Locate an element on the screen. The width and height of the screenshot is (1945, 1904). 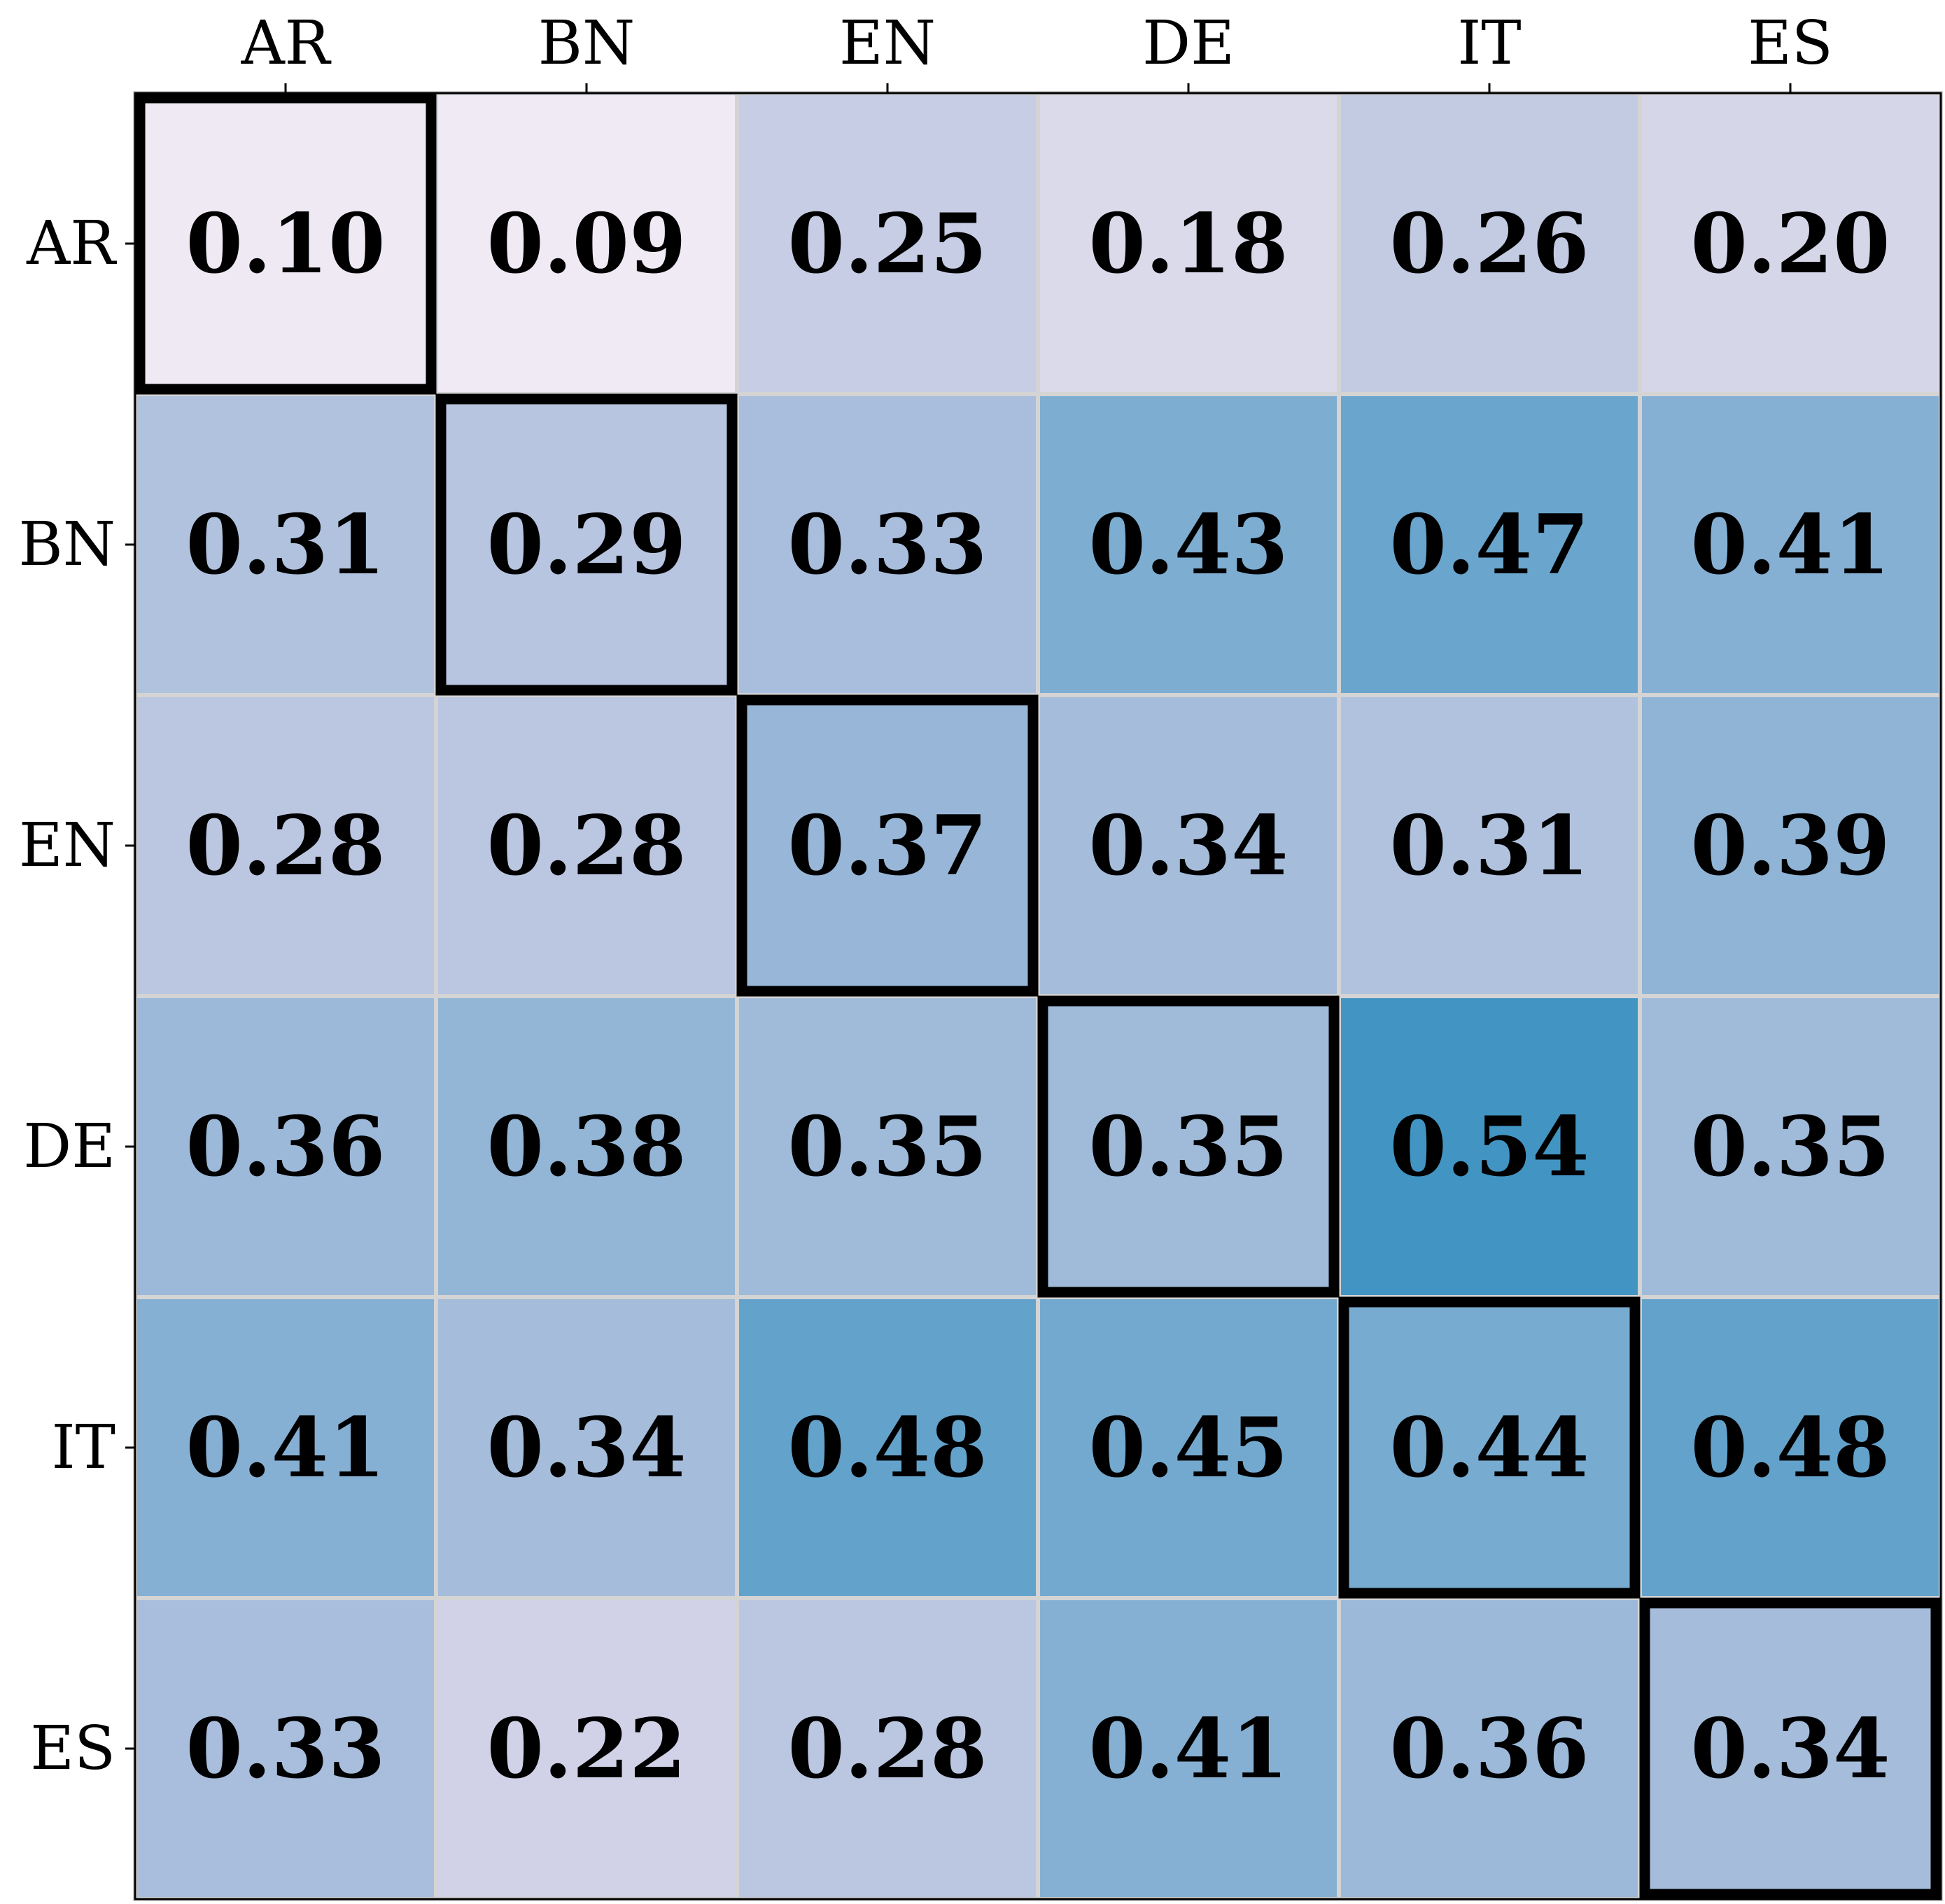
cell-value-label: 0.25 is located at coordinates (888, 243).